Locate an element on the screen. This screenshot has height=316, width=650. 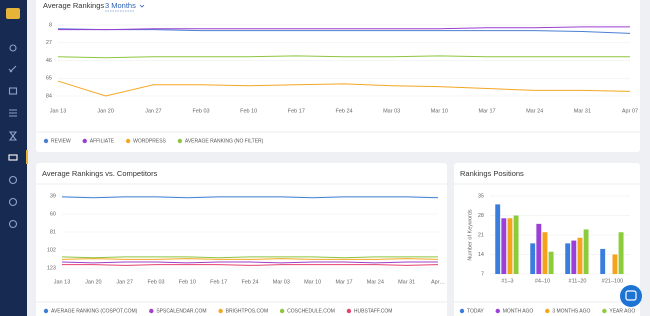
chat-icon is located at coordinates (631, 295).